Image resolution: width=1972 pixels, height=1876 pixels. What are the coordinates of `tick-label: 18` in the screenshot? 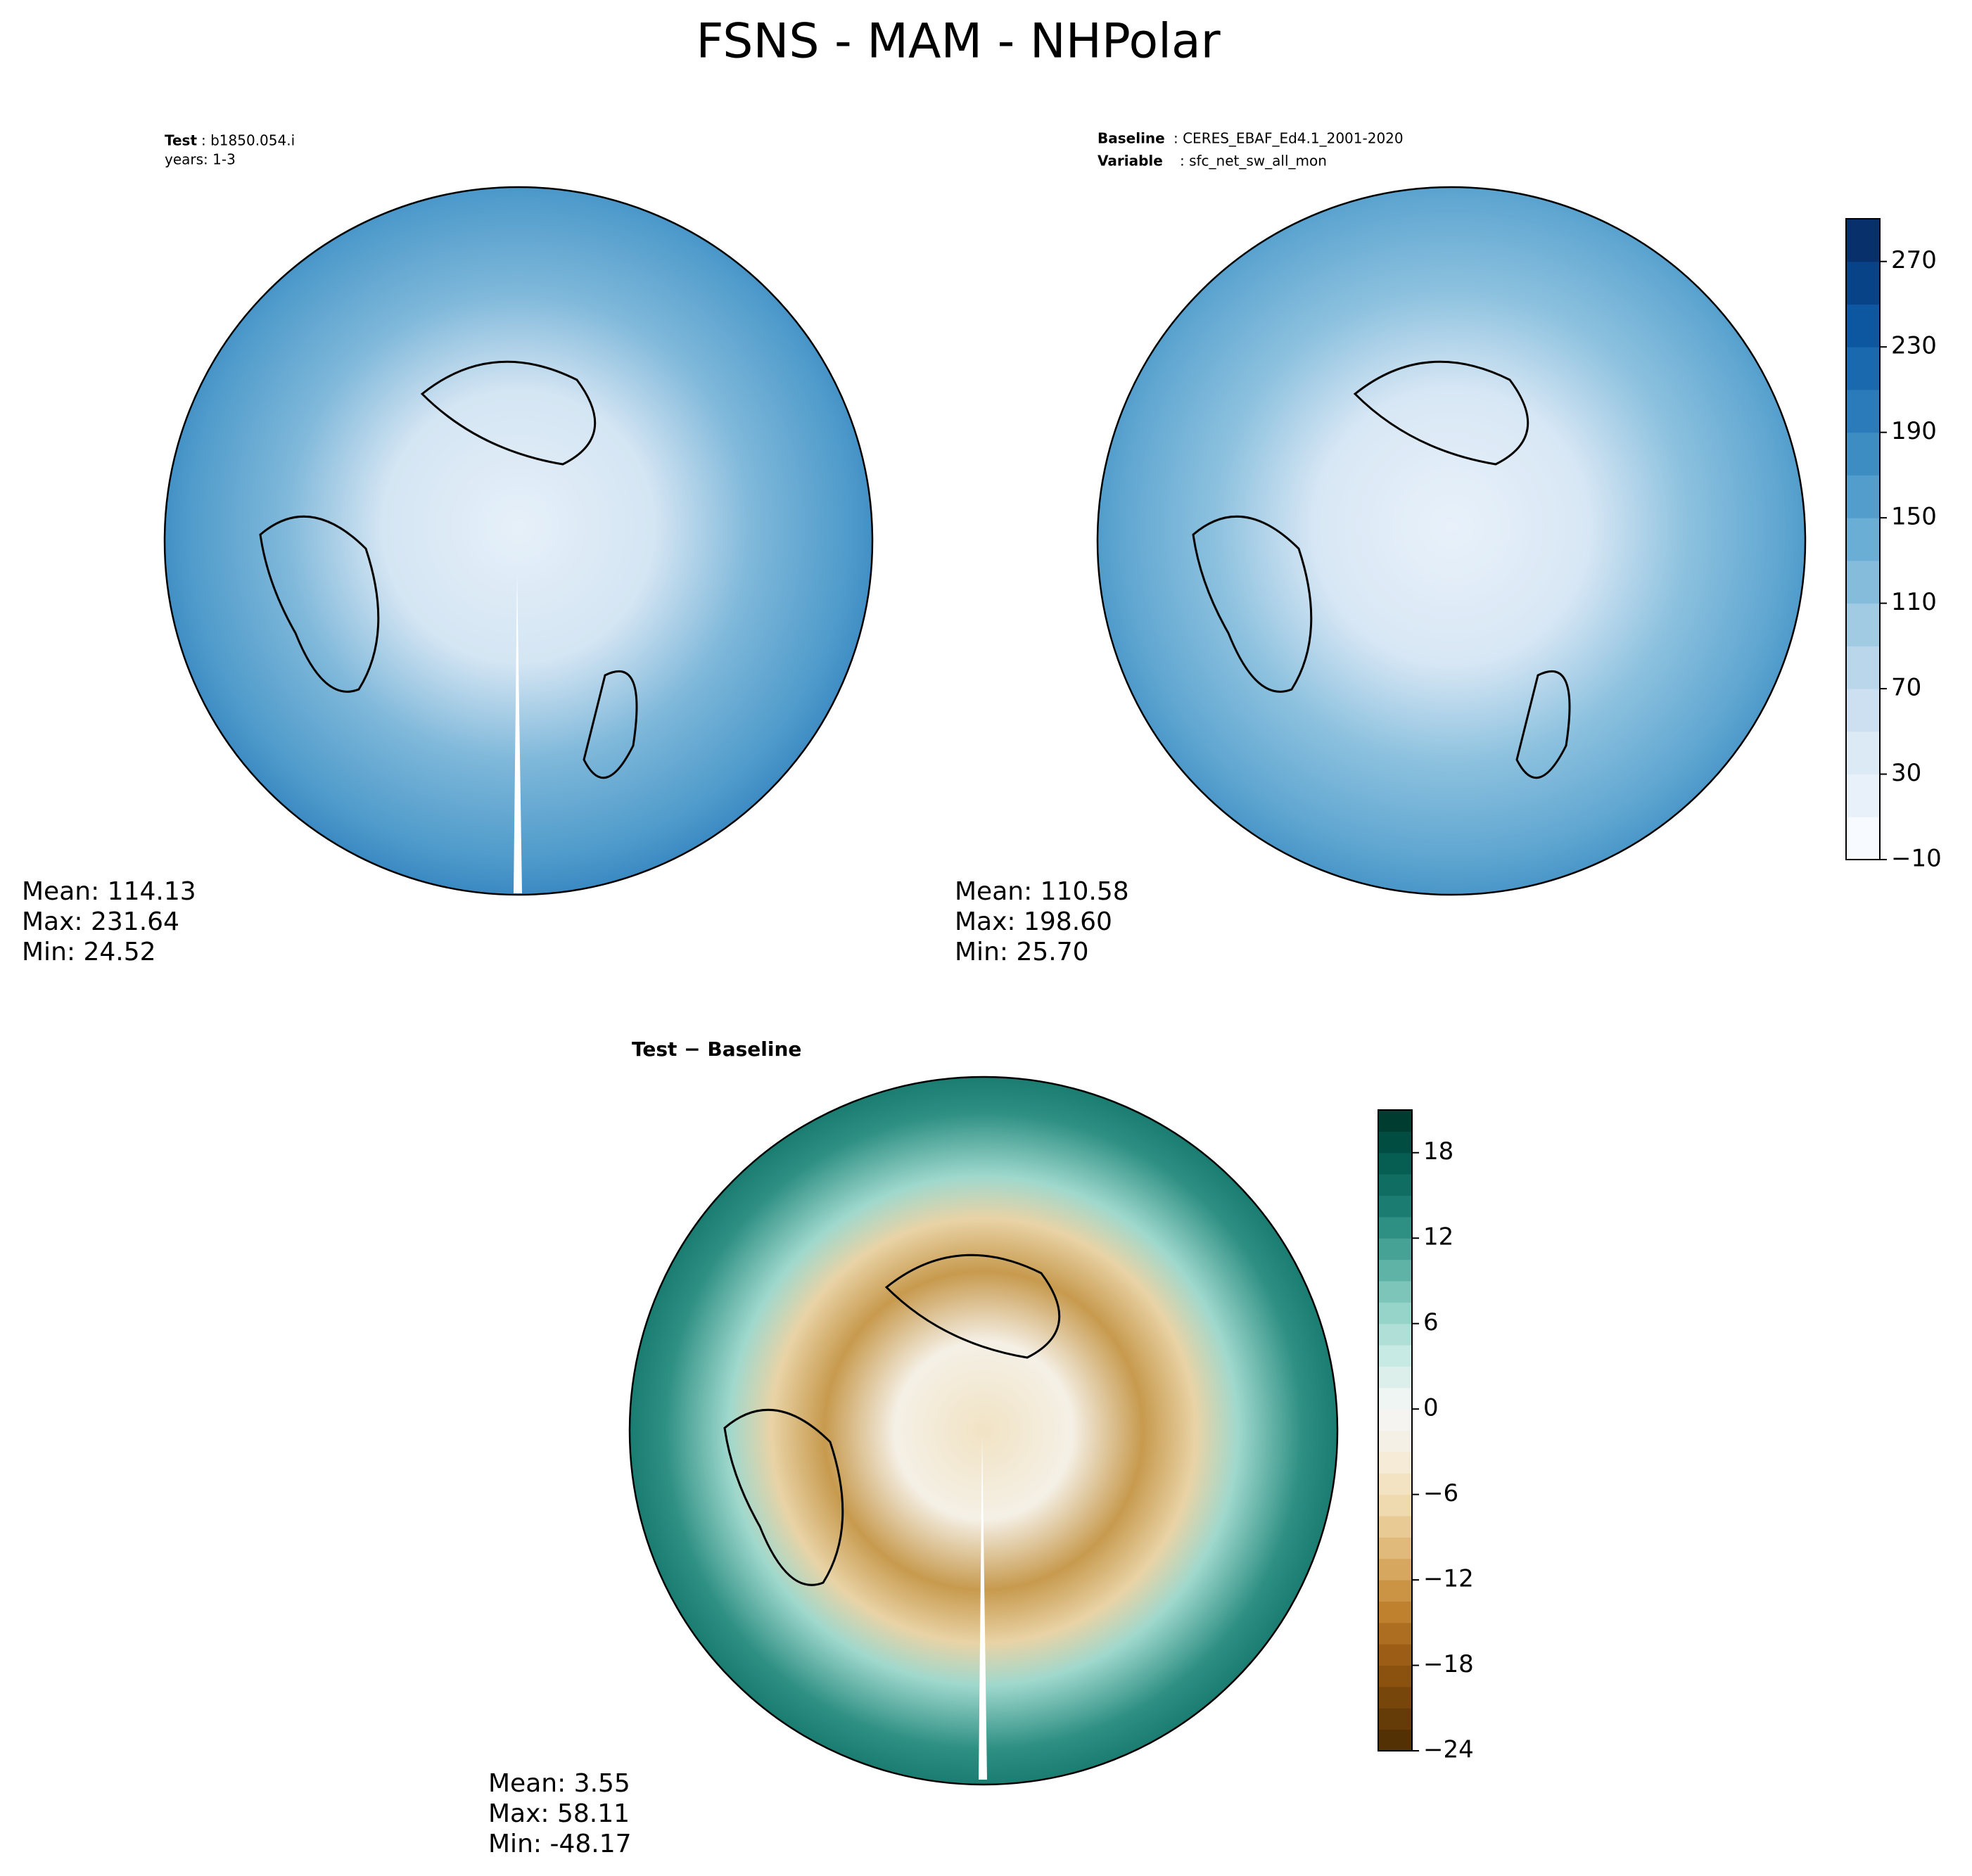 It's located at (1438, 1151).